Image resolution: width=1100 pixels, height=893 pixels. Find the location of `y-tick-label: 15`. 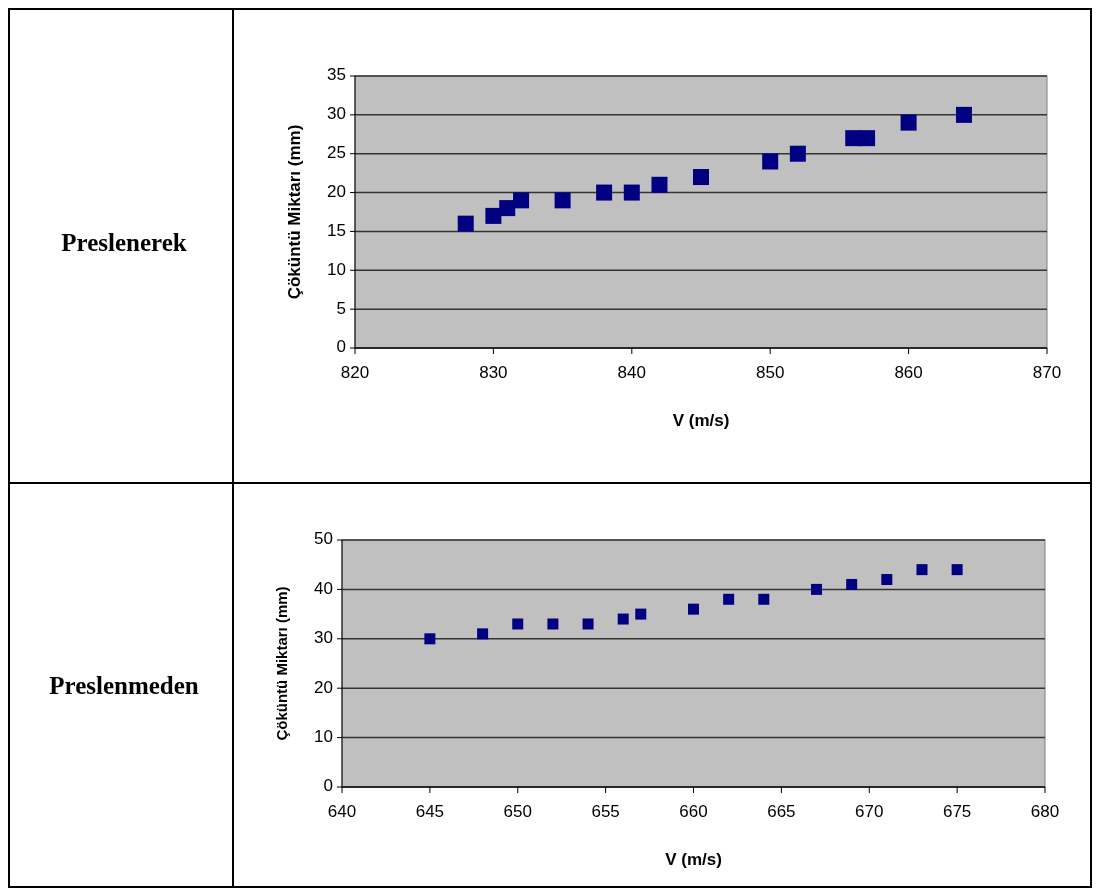

y-tick-label: 15 is located at coordinates (336, 230).